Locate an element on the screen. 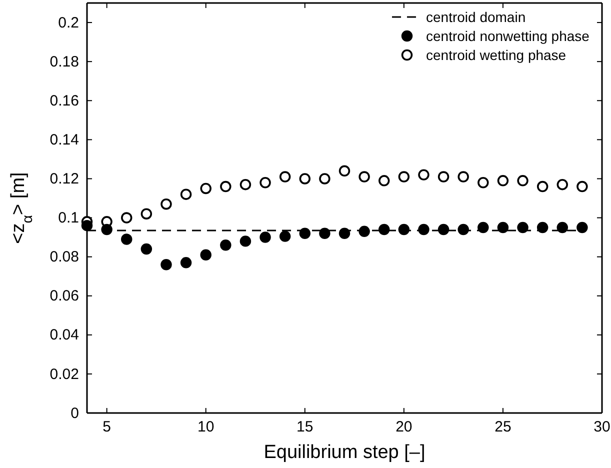 The image size is (611, 468). y-tick-label: 0.02 is located at coordinates (64, 374).